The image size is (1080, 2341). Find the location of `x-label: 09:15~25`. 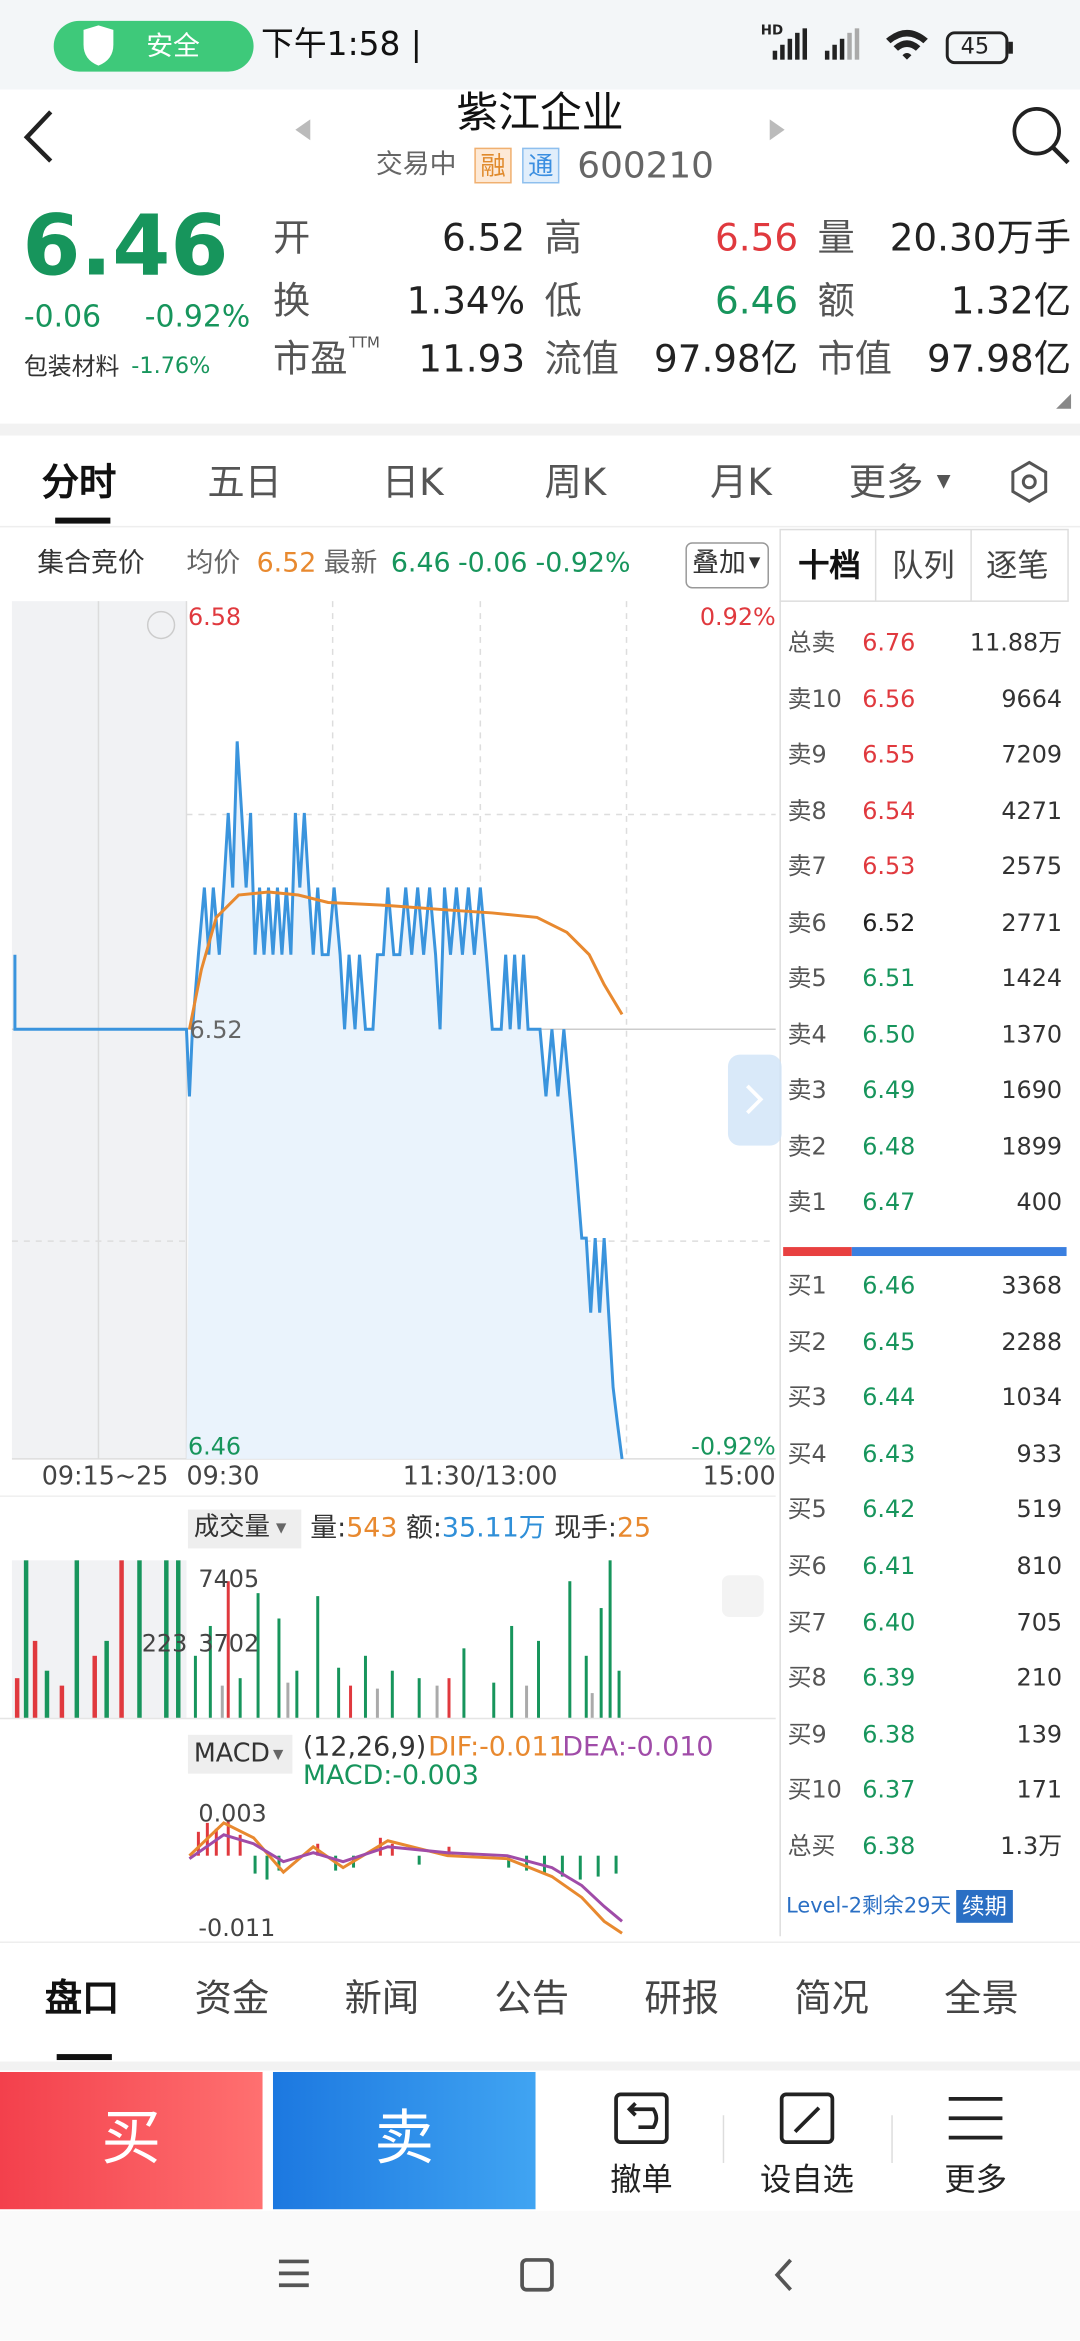

x-label: 09:15~25 is located at coordinates (105, 1476).